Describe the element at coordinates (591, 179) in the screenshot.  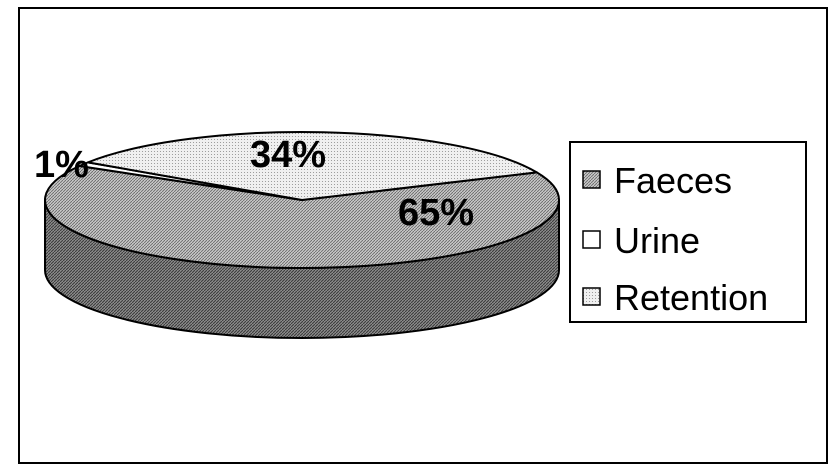
I see `legend-swatch-faeces` at that location.